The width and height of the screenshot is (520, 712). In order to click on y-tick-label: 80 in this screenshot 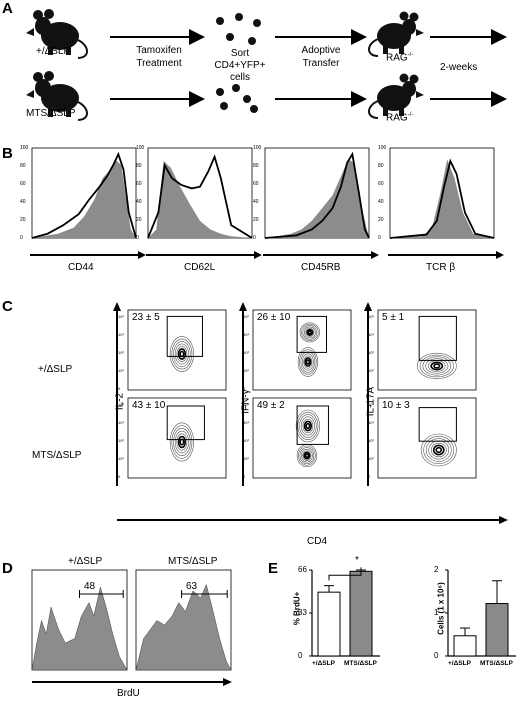, I will do `click(23, 166)`.